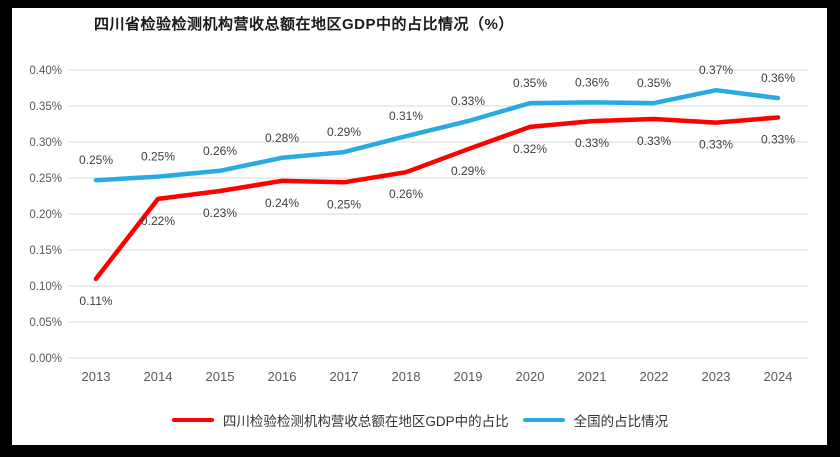 This screenshot has width=840, height=457. I want to click on data-label-sichuan: 0.24%, so click(282, 203).